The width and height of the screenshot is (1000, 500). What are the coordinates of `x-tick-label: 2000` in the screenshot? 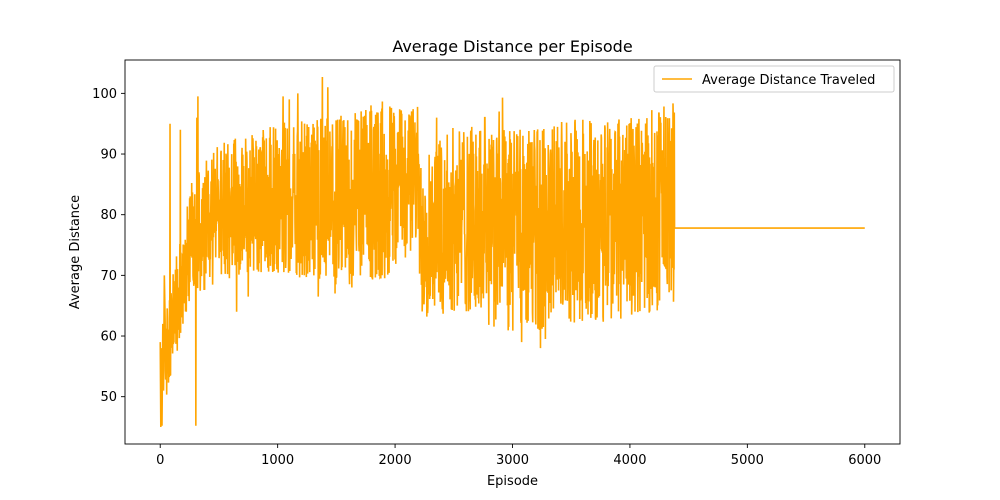 It's located at (395, 460).